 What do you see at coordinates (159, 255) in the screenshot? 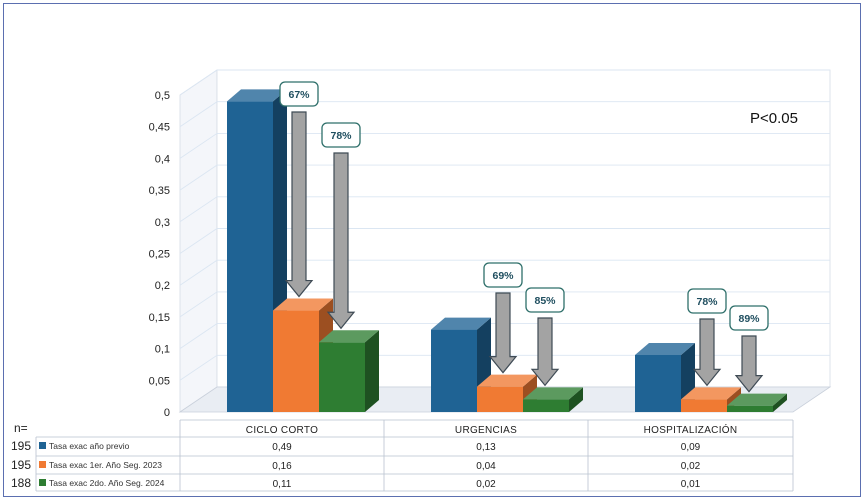
I see `y-tick-label: 0,25` at bounding box center [159, 255].